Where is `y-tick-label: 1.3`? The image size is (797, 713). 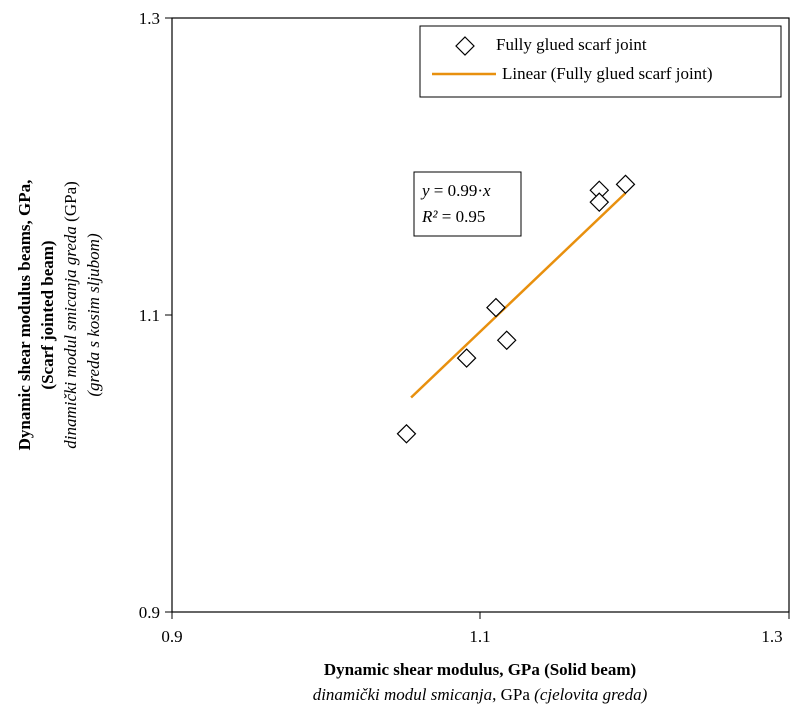
y-tick-label: 1.3 is located at coordinates (149, 18).